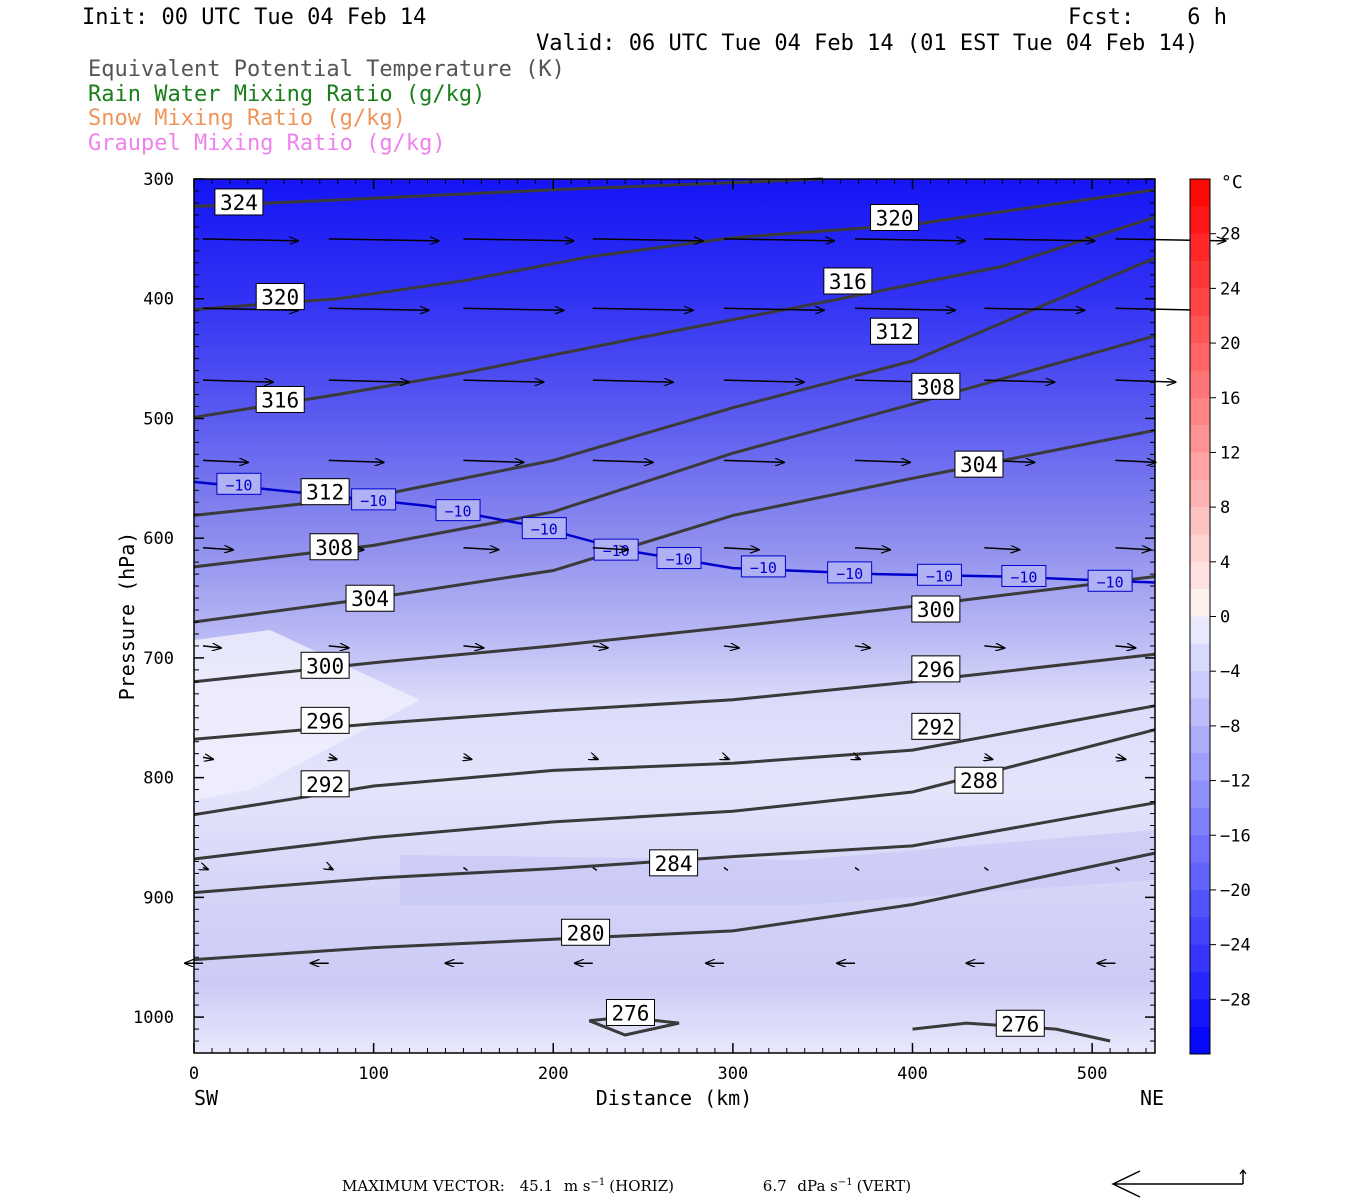 This screenshot has width=1350, height=1200. What do you see at coordinates (1152, 1098) in the screenshot?
I see `x-axis-right-end: NE` at bounding box center [1152, 1098].